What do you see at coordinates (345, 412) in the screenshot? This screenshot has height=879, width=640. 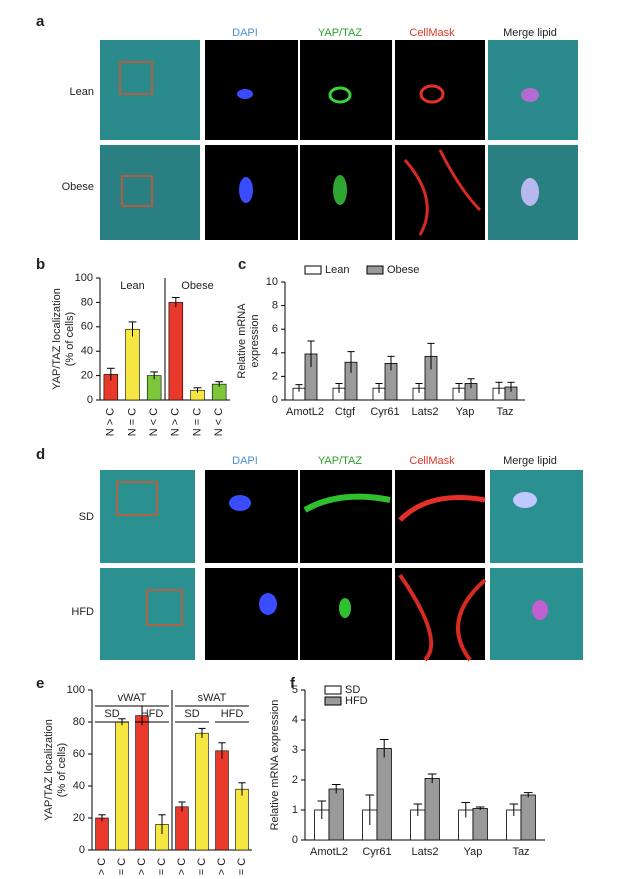 I see `x-tick-label: Ctgf` at bounding box center [345, 412].